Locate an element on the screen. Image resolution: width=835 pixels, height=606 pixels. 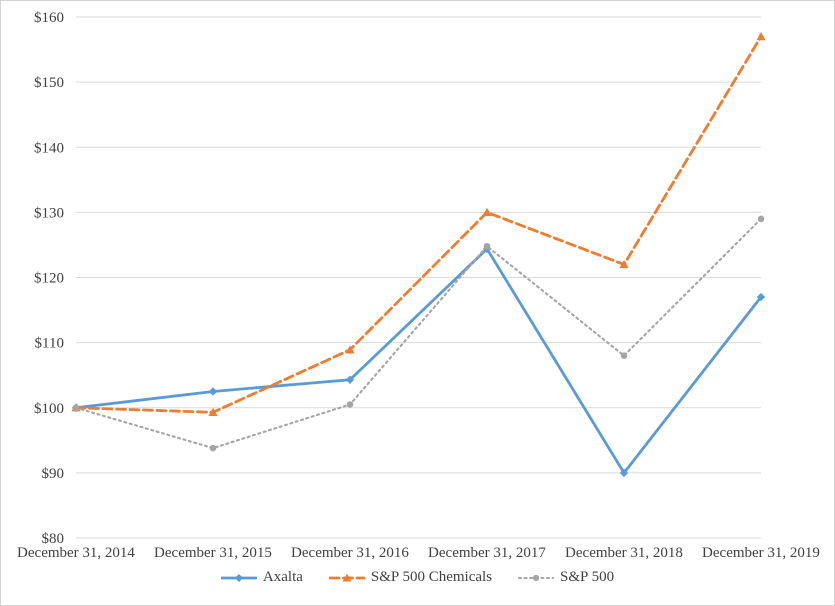
y-tick-label: $80 is located at coordinates (53, 539).